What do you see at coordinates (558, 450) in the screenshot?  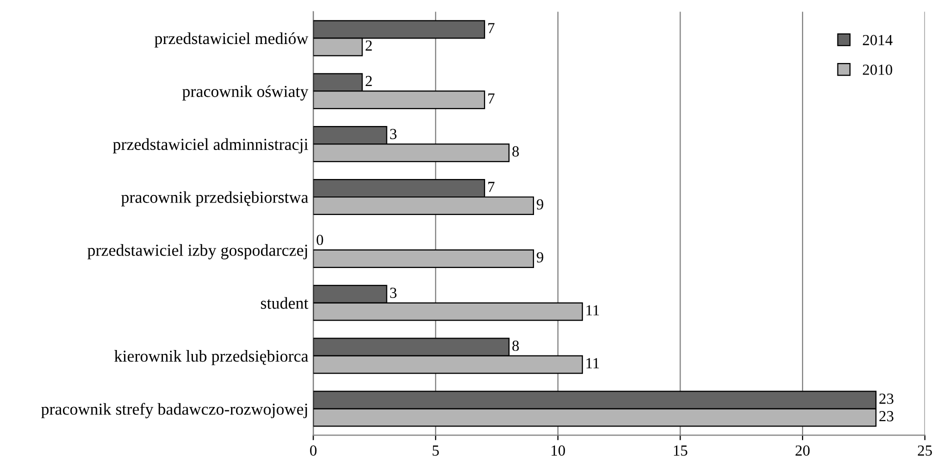 I see `x-tick-label: 10` at bounding box center [558, 450].